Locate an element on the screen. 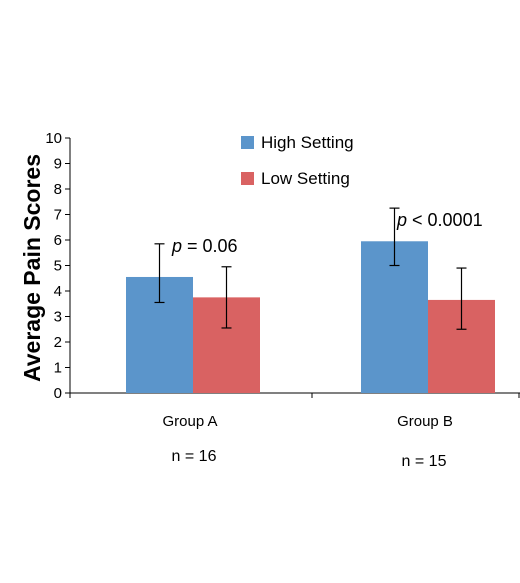 The image size is (520, 583). y-axis-label: Average Pain Scores is located at coordinates (32, 268).